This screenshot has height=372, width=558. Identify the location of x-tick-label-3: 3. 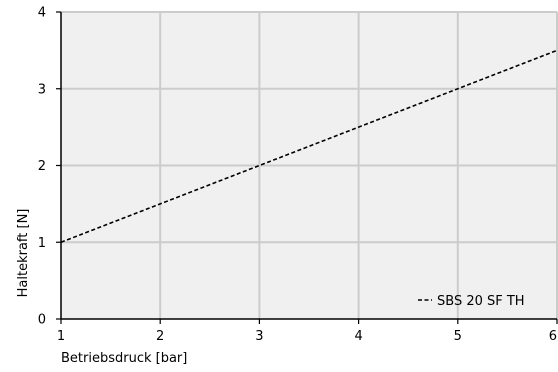
(259, 336).